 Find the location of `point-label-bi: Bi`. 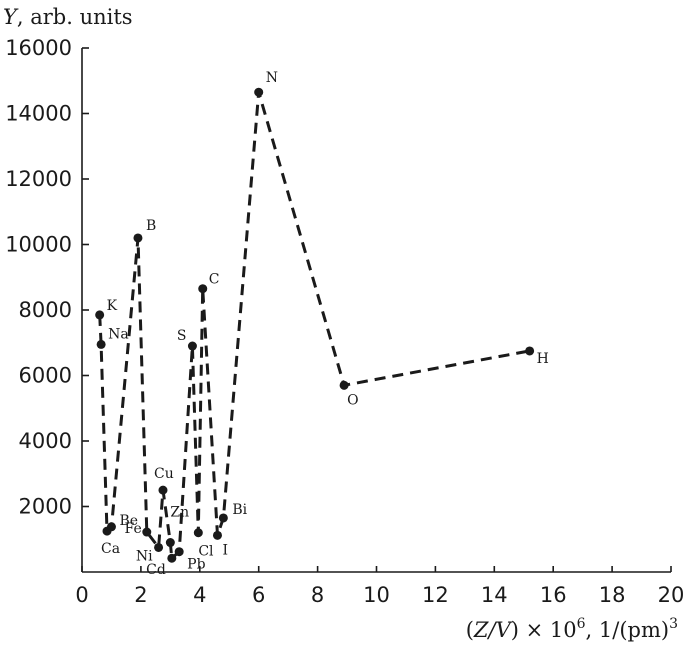

point-label-bi: Bi is located at coordinates (239, 510).